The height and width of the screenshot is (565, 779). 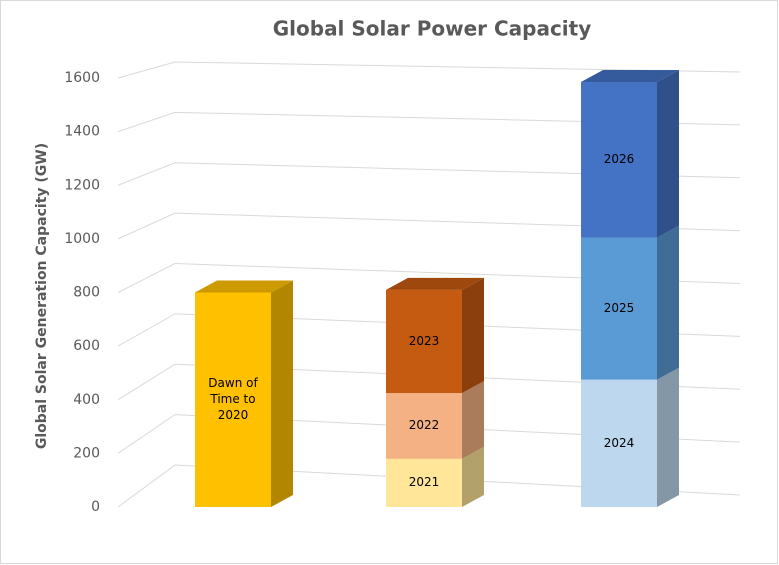 What do you see at coordinates (86, 453) in the screenshot?
I see `y-tick-label: 200` at bounding box center [86, 453].